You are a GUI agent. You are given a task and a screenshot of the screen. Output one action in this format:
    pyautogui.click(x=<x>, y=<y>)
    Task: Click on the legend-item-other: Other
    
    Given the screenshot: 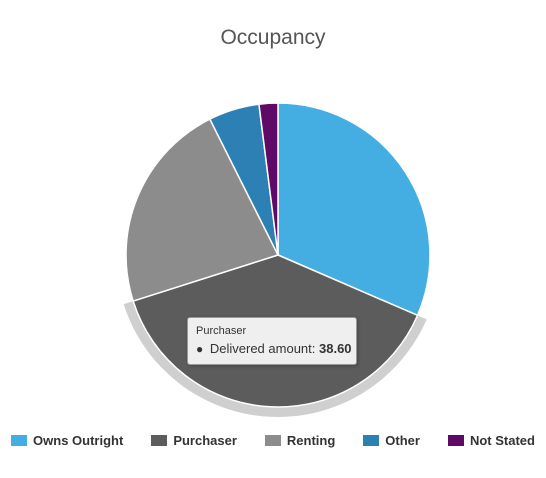 What is the action you would take?
    pyautogui.click(x=391, y=440)
    